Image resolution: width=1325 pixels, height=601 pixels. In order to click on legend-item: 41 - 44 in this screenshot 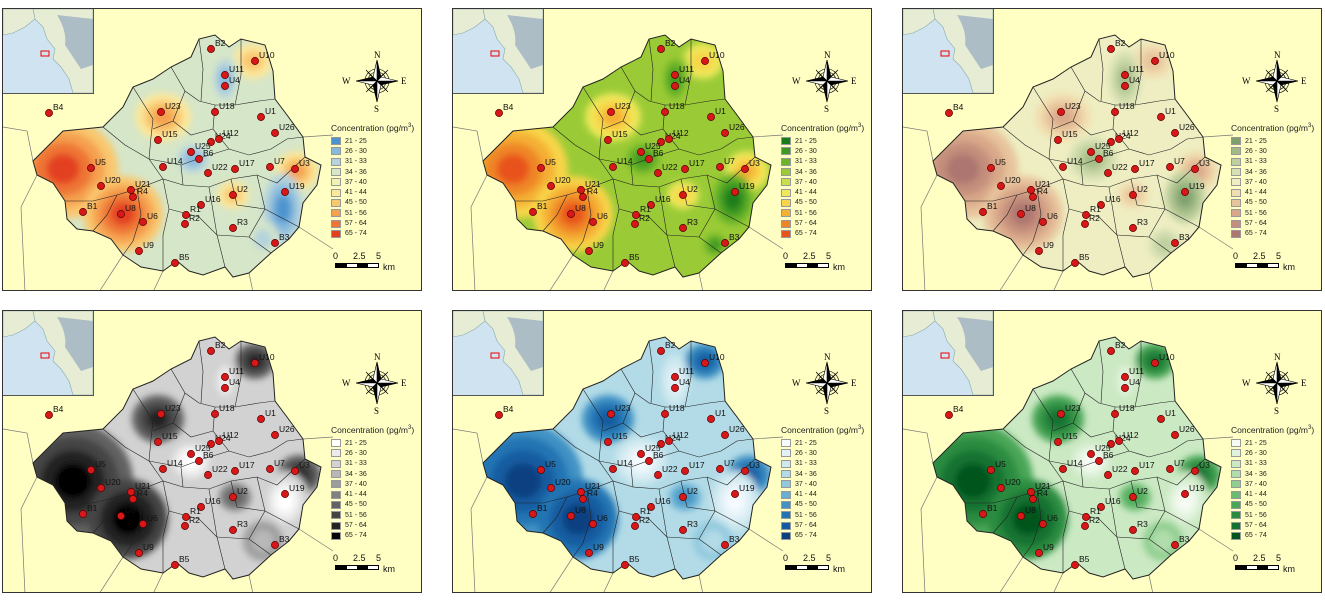, I will do `click(1276, 494)`.